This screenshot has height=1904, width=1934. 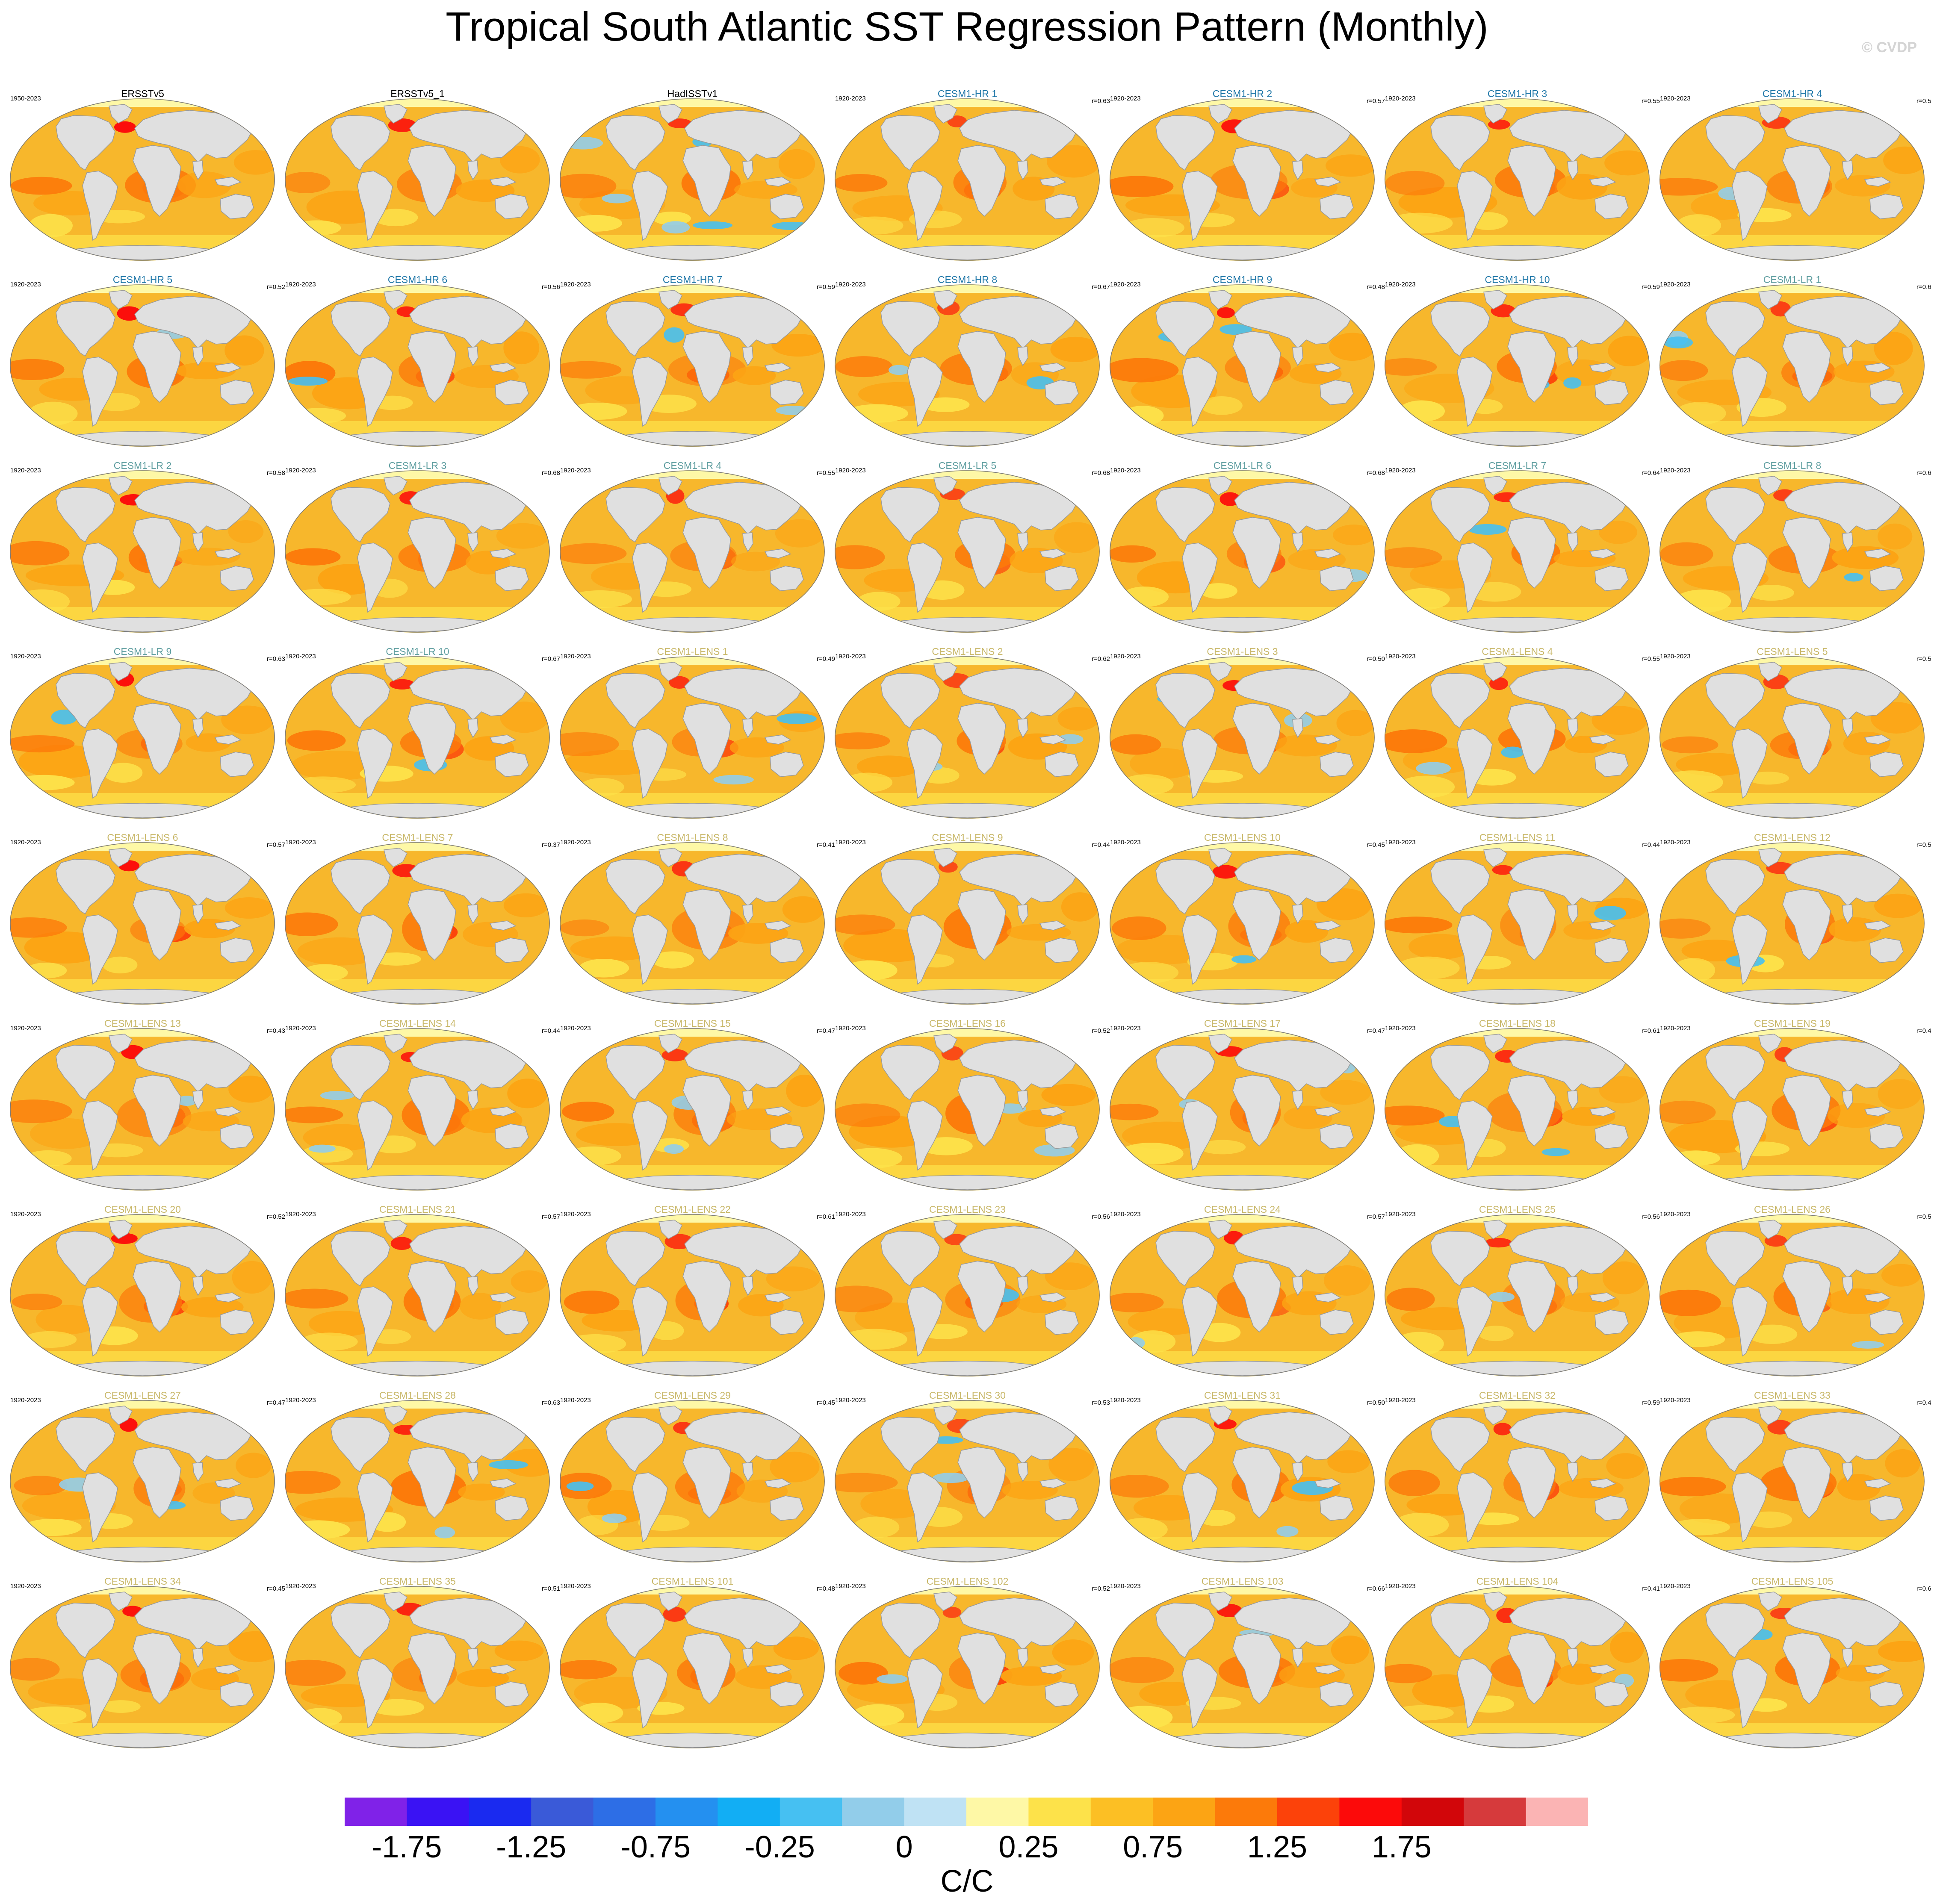 What do you see at coordinates (1651, 1031) in the screenshot?
I see `panel-pattern-correlation: r=0.61` at bounding box center [1651, 1031].